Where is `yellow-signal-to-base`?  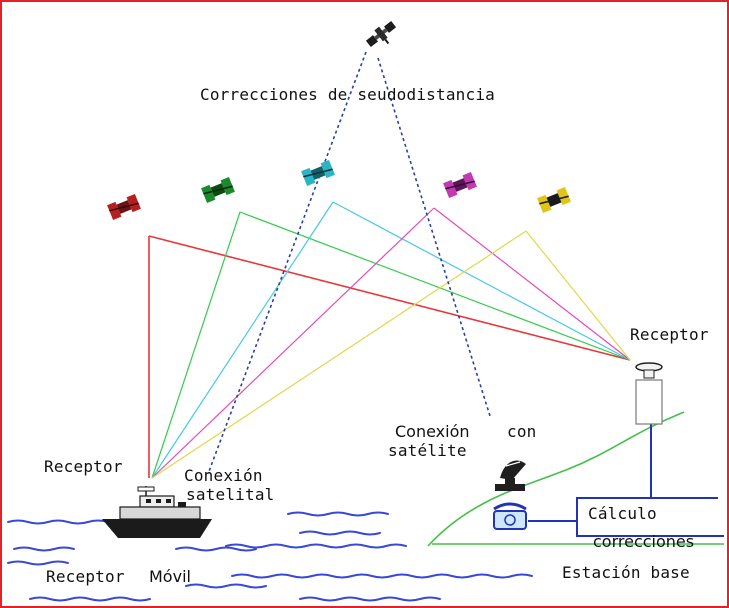
yellow-signal-to-base is located at coordinates (578, 295).